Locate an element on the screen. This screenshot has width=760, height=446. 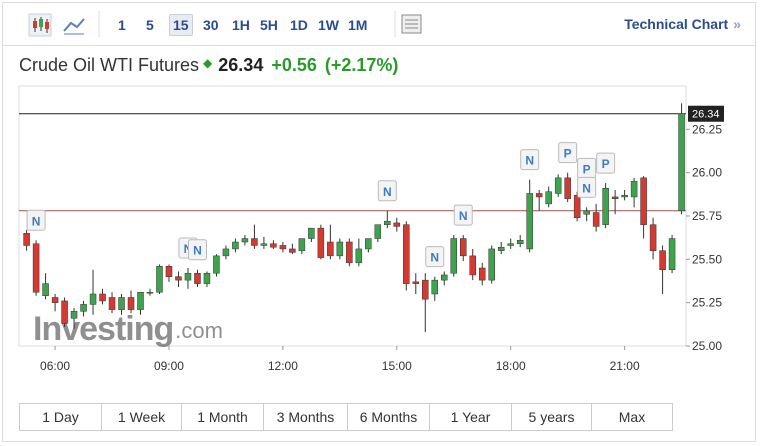
range-button: 6 Months is located at coordinates (389, 417).